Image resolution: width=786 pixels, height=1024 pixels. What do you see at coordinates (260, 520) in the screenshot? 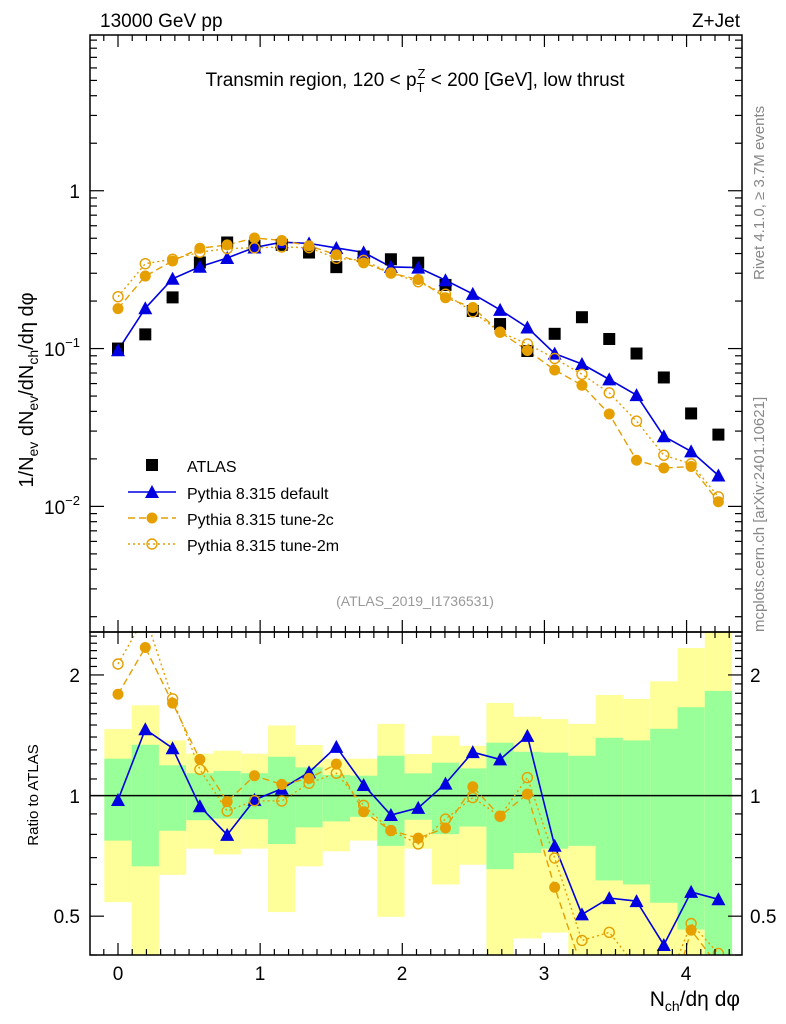
I see `legend-label-tune-2c: Pythia 8.315 tune-2c` at bounding box center [260, 520].